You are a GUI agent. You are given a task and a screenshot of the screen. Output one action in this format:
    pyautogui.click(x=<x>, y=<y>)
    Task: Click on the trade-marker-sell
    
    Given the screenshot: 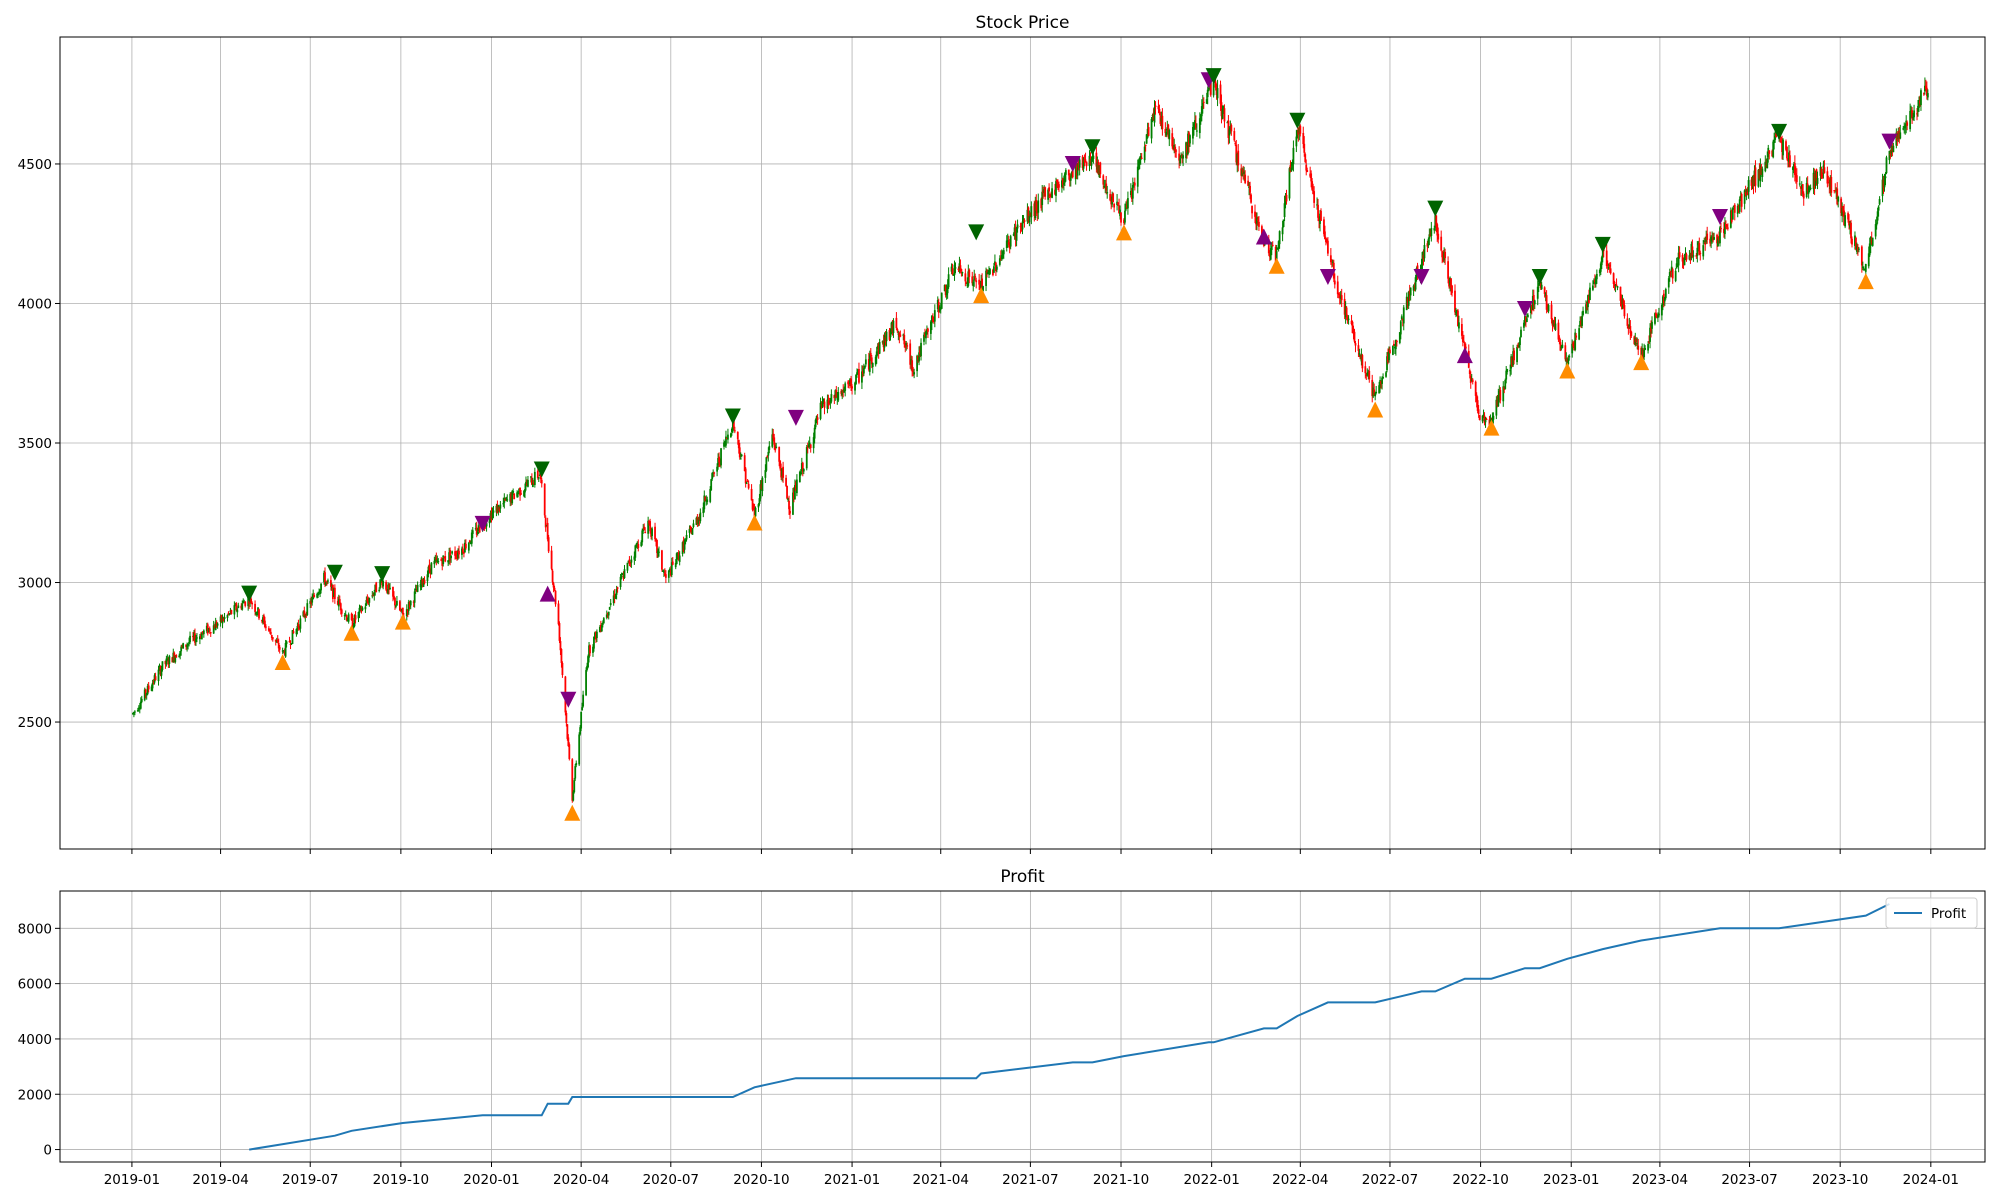 What is the action you would take?
    pyautogui.click(x=1092, y=147)
    